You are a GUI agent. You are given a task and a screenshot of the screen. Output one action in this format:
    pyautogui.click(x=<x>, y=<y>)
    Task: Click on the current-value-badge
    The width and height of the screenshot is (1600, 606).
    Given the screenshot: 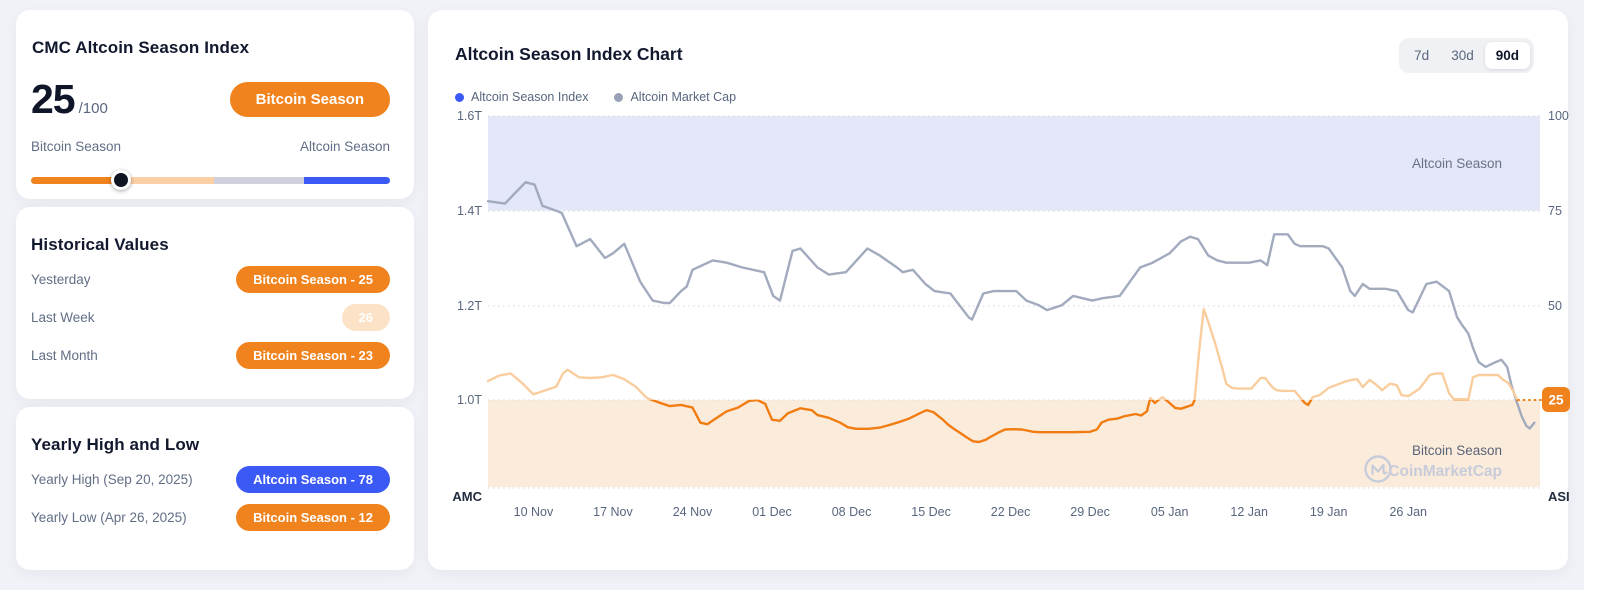 What is the action you would take?
    pyautogui.click(x=1556, y=399)
    